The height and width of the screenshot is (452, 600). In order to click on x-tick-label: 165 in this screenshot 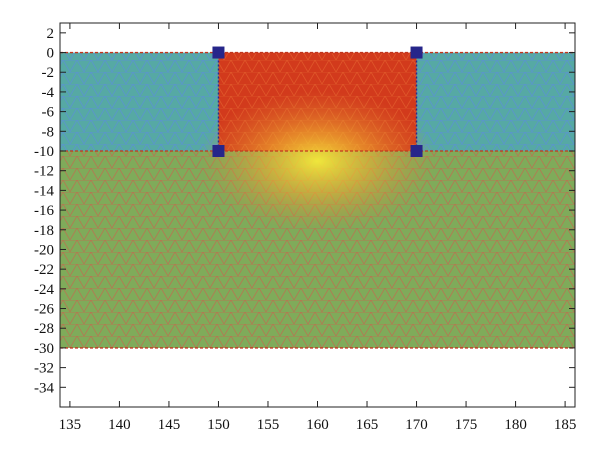, I will do `click(367, 425)`.